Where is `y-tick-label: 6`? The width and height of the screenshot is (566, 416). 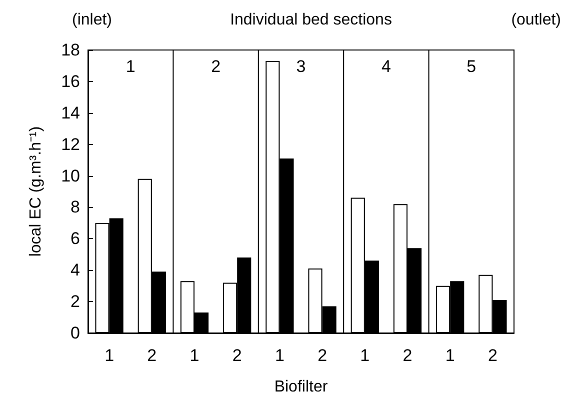 y-tick-label: 6 is located at coordinates (75, 238).